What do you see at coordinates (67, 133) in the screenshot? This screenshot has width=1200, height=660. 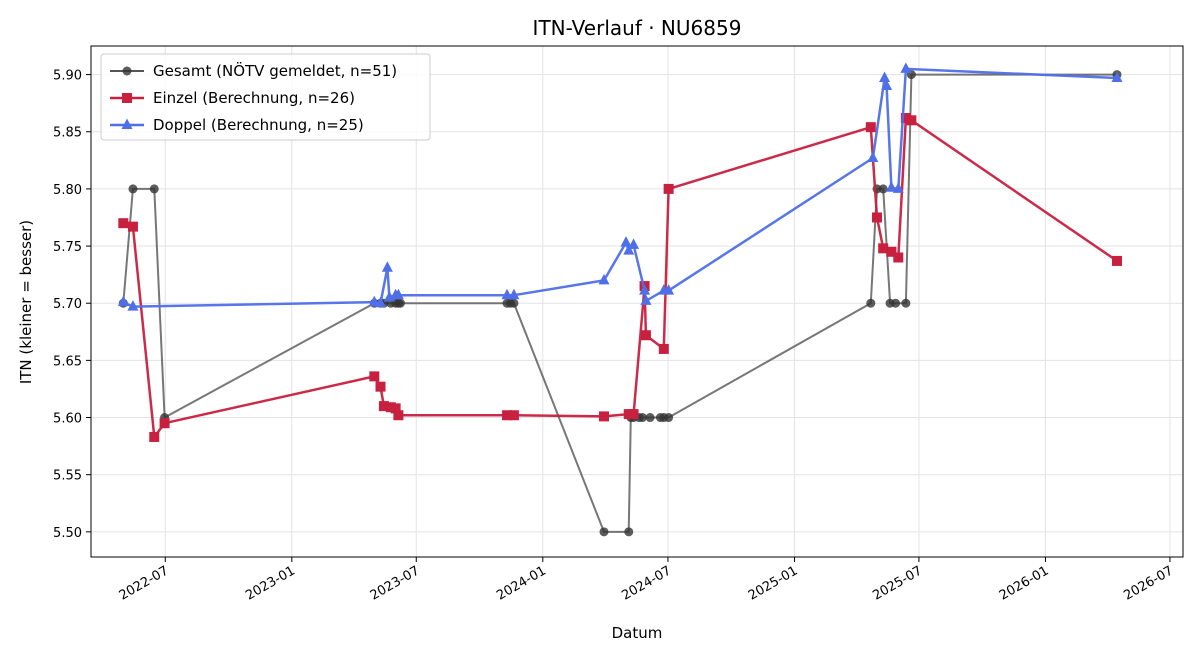 I see `y-tick-label: 5.85` at bounding box center [67, 133].